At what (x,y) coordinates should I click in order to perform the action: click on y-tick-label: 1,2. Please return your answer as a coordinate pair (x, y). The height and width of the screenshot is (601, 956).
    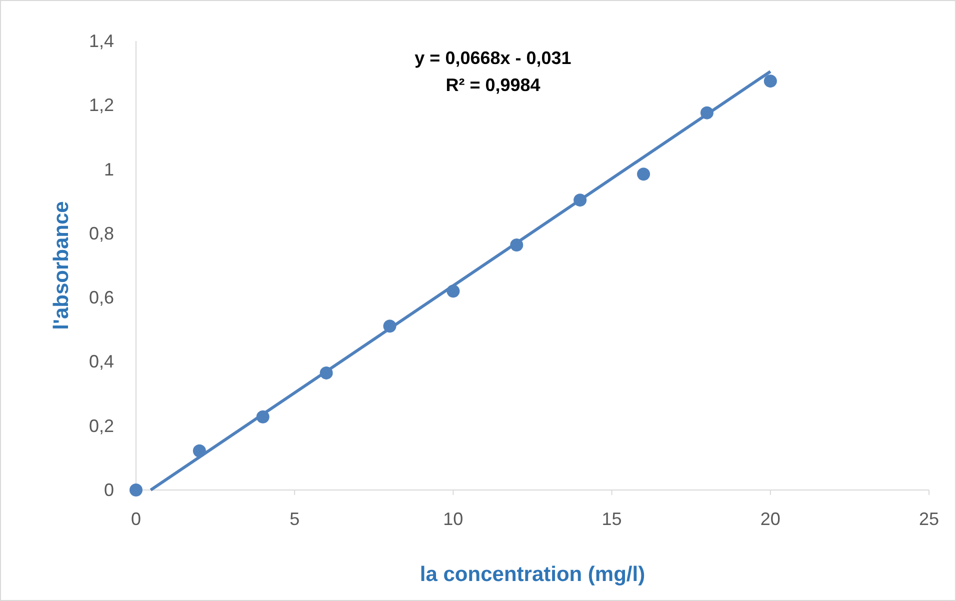
    Looking at the image, I should click on (101, 105).